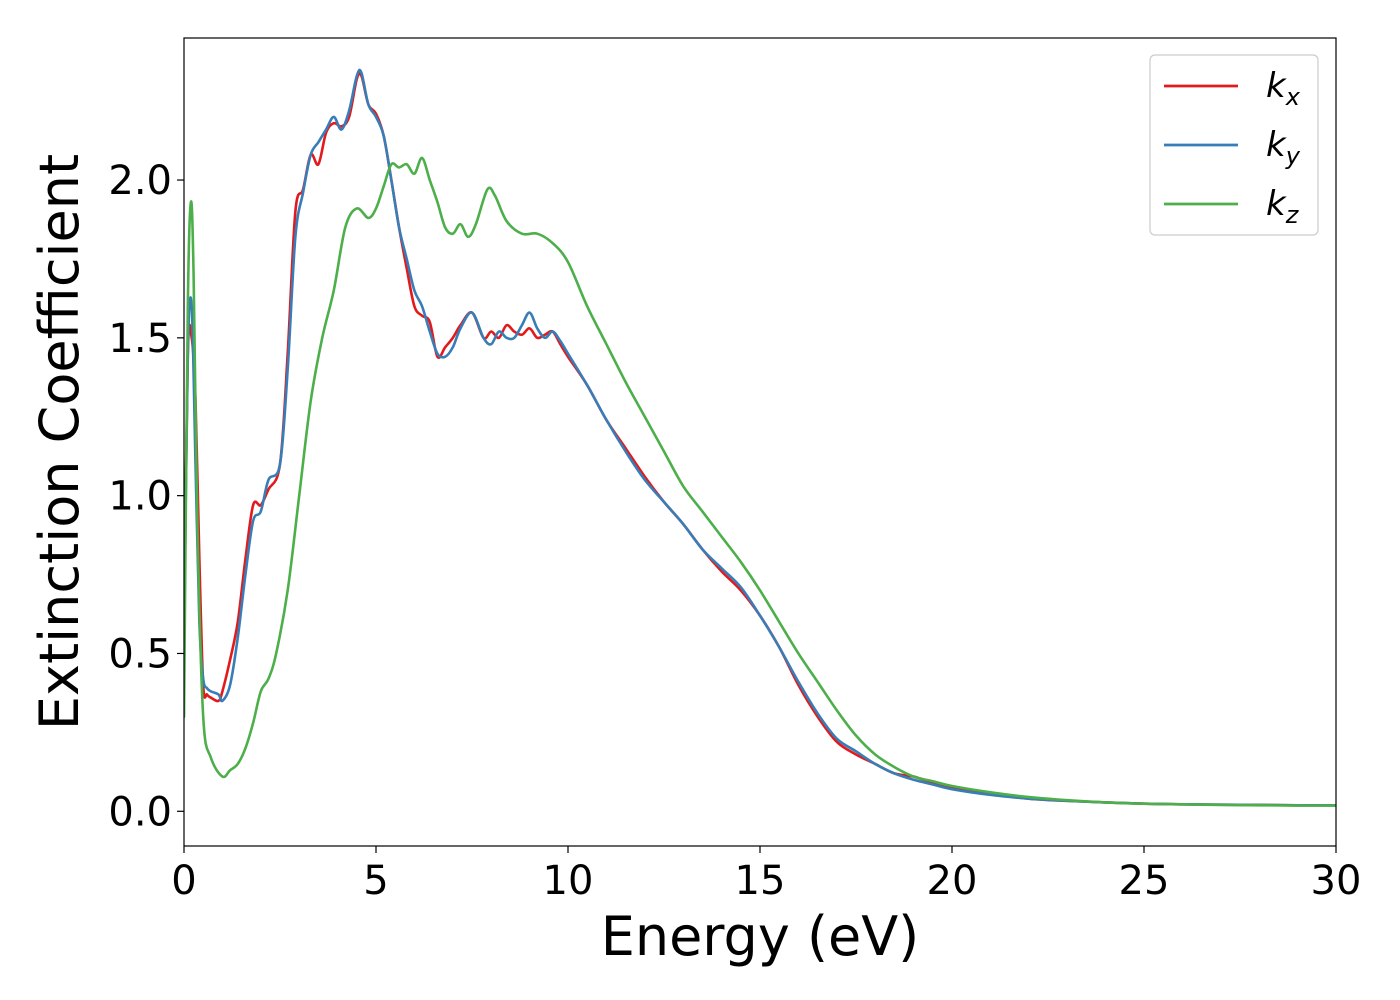  What do you see at coordinates (140, 654) in the screenshot?
I see `y-tick-label: 0.5` at bounding box center [140, 654].